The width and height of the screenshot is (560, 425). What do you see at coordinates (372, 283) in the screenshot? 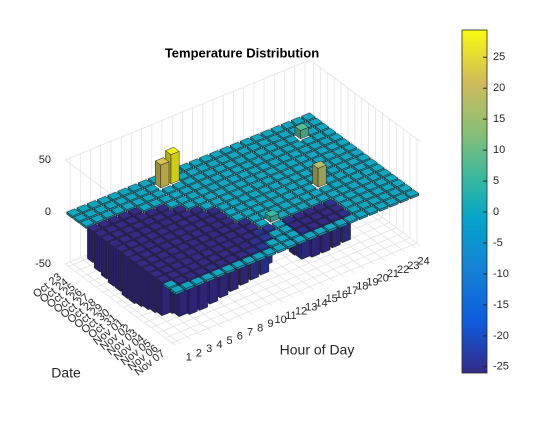
I see `x-tick-label: 19` at bounding box center [372, 283].